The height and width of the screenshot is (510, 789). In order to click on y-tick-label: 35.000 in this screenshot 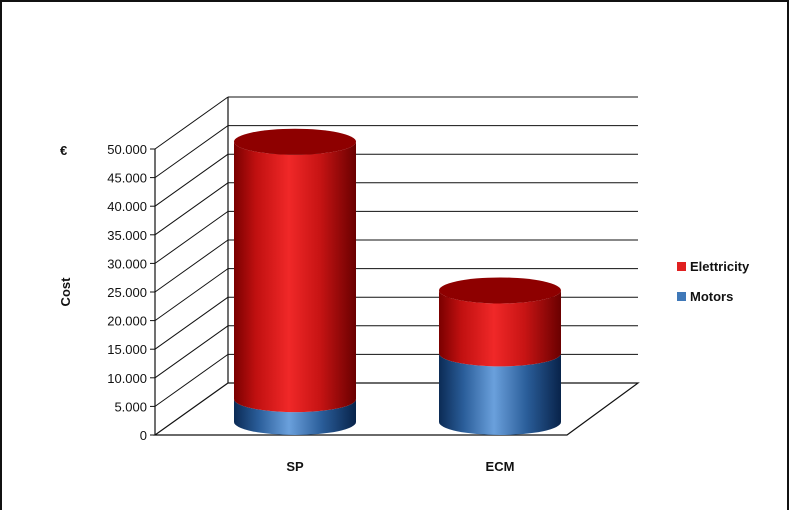, I will do `click(127, 235)`.